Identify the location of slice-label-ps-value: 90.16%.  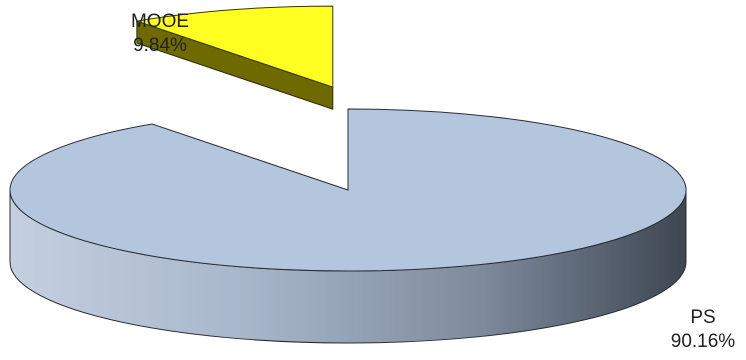
(703, 341).